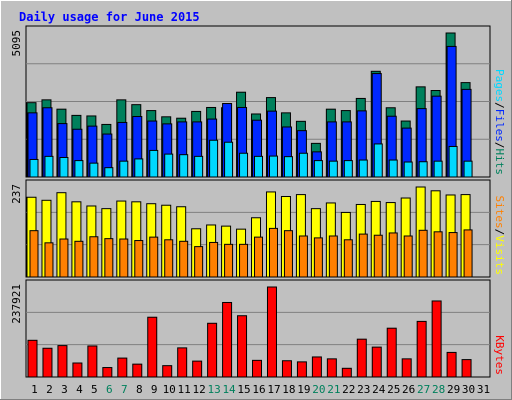 The height and width of the screenshot is (400, 512). Describe the element at coordinates (16, 43) in the screenshot. I see `ymax-label-requests: 5095` at that location.